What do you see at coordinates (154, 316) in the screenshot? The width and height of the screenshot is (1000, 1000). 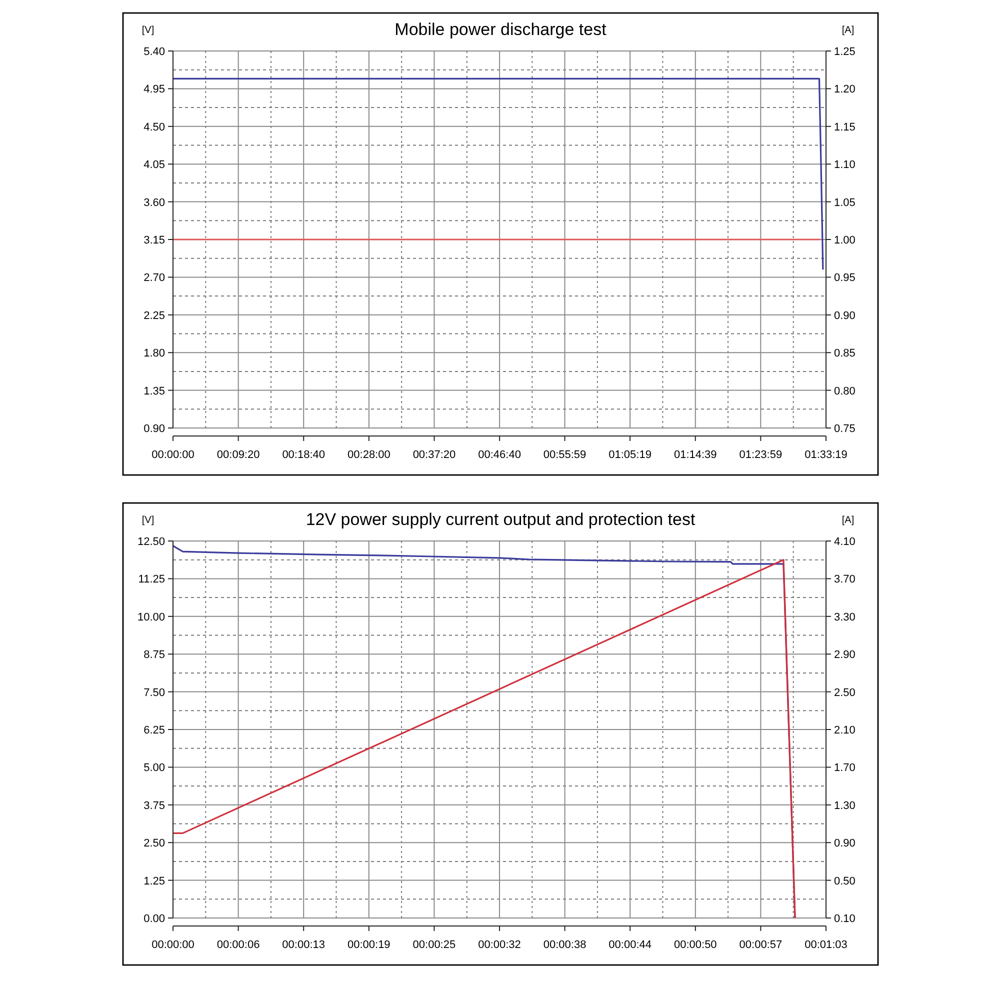 I see `y-tick-label: 2.25` at bounding box center [154, 316].